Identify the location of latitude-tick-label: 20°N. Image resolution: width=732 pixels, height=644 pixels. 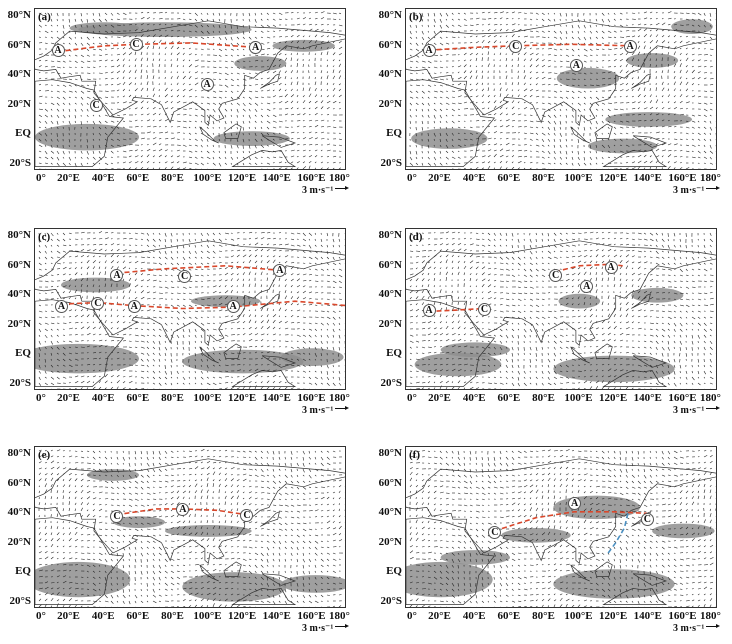
(19, 541).